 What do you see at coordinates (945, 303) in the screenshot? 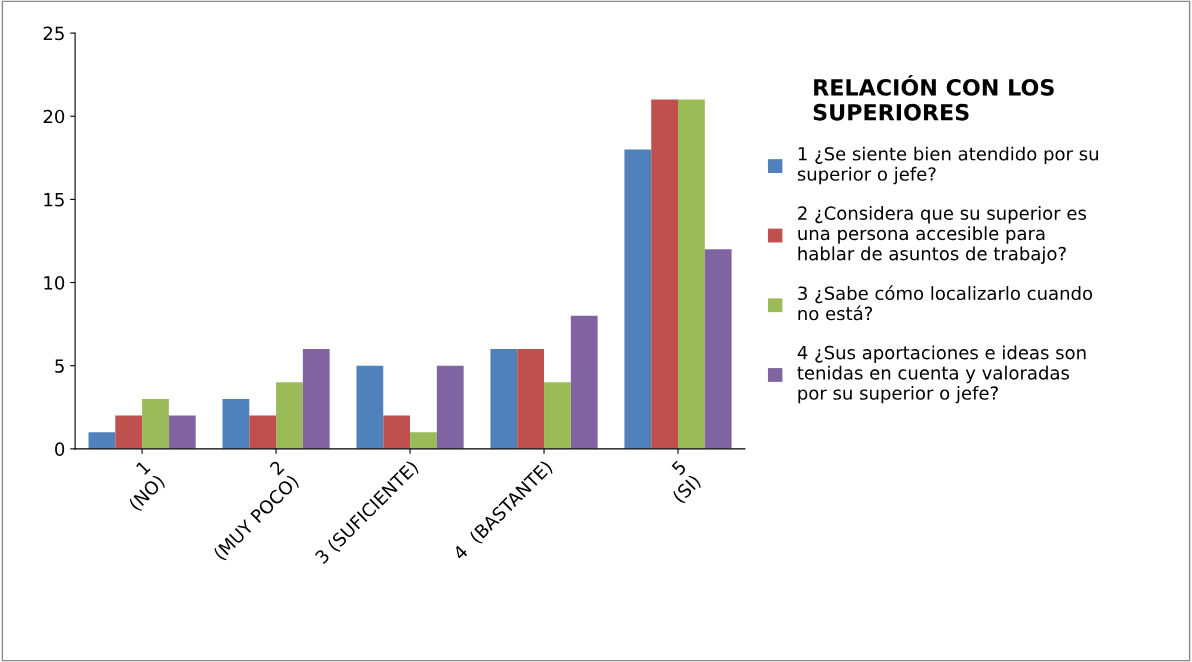
I see `legend-label: 3 ¿Sabe cómo localizarlo cuando no está?` at bounding box center [945, 303].